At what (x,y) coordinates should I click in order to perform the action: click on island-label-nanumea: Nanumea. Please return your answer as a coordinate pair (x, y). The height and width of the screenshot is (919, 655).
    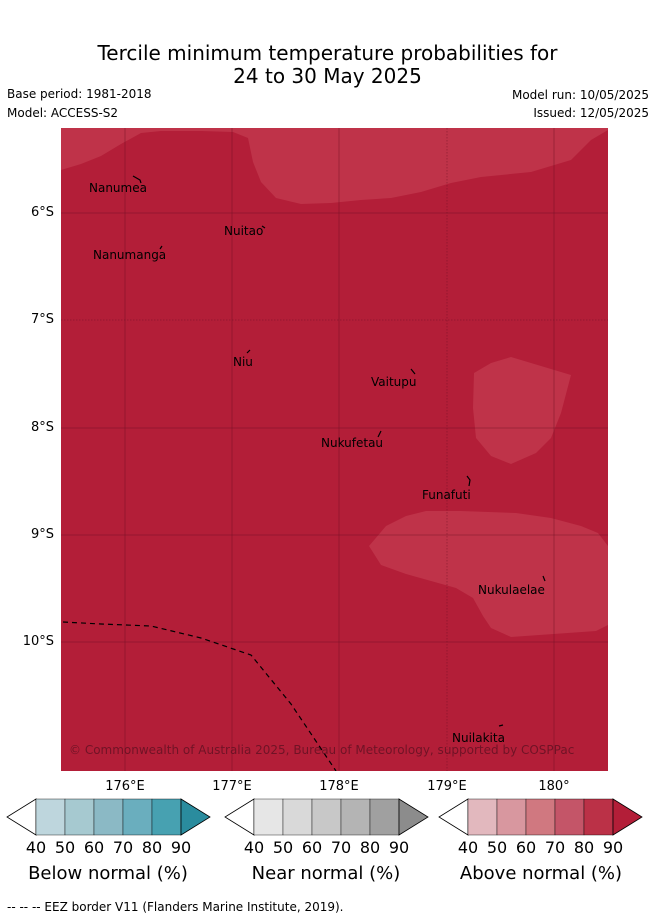
    Looking at the image, I should click on (118, 188).